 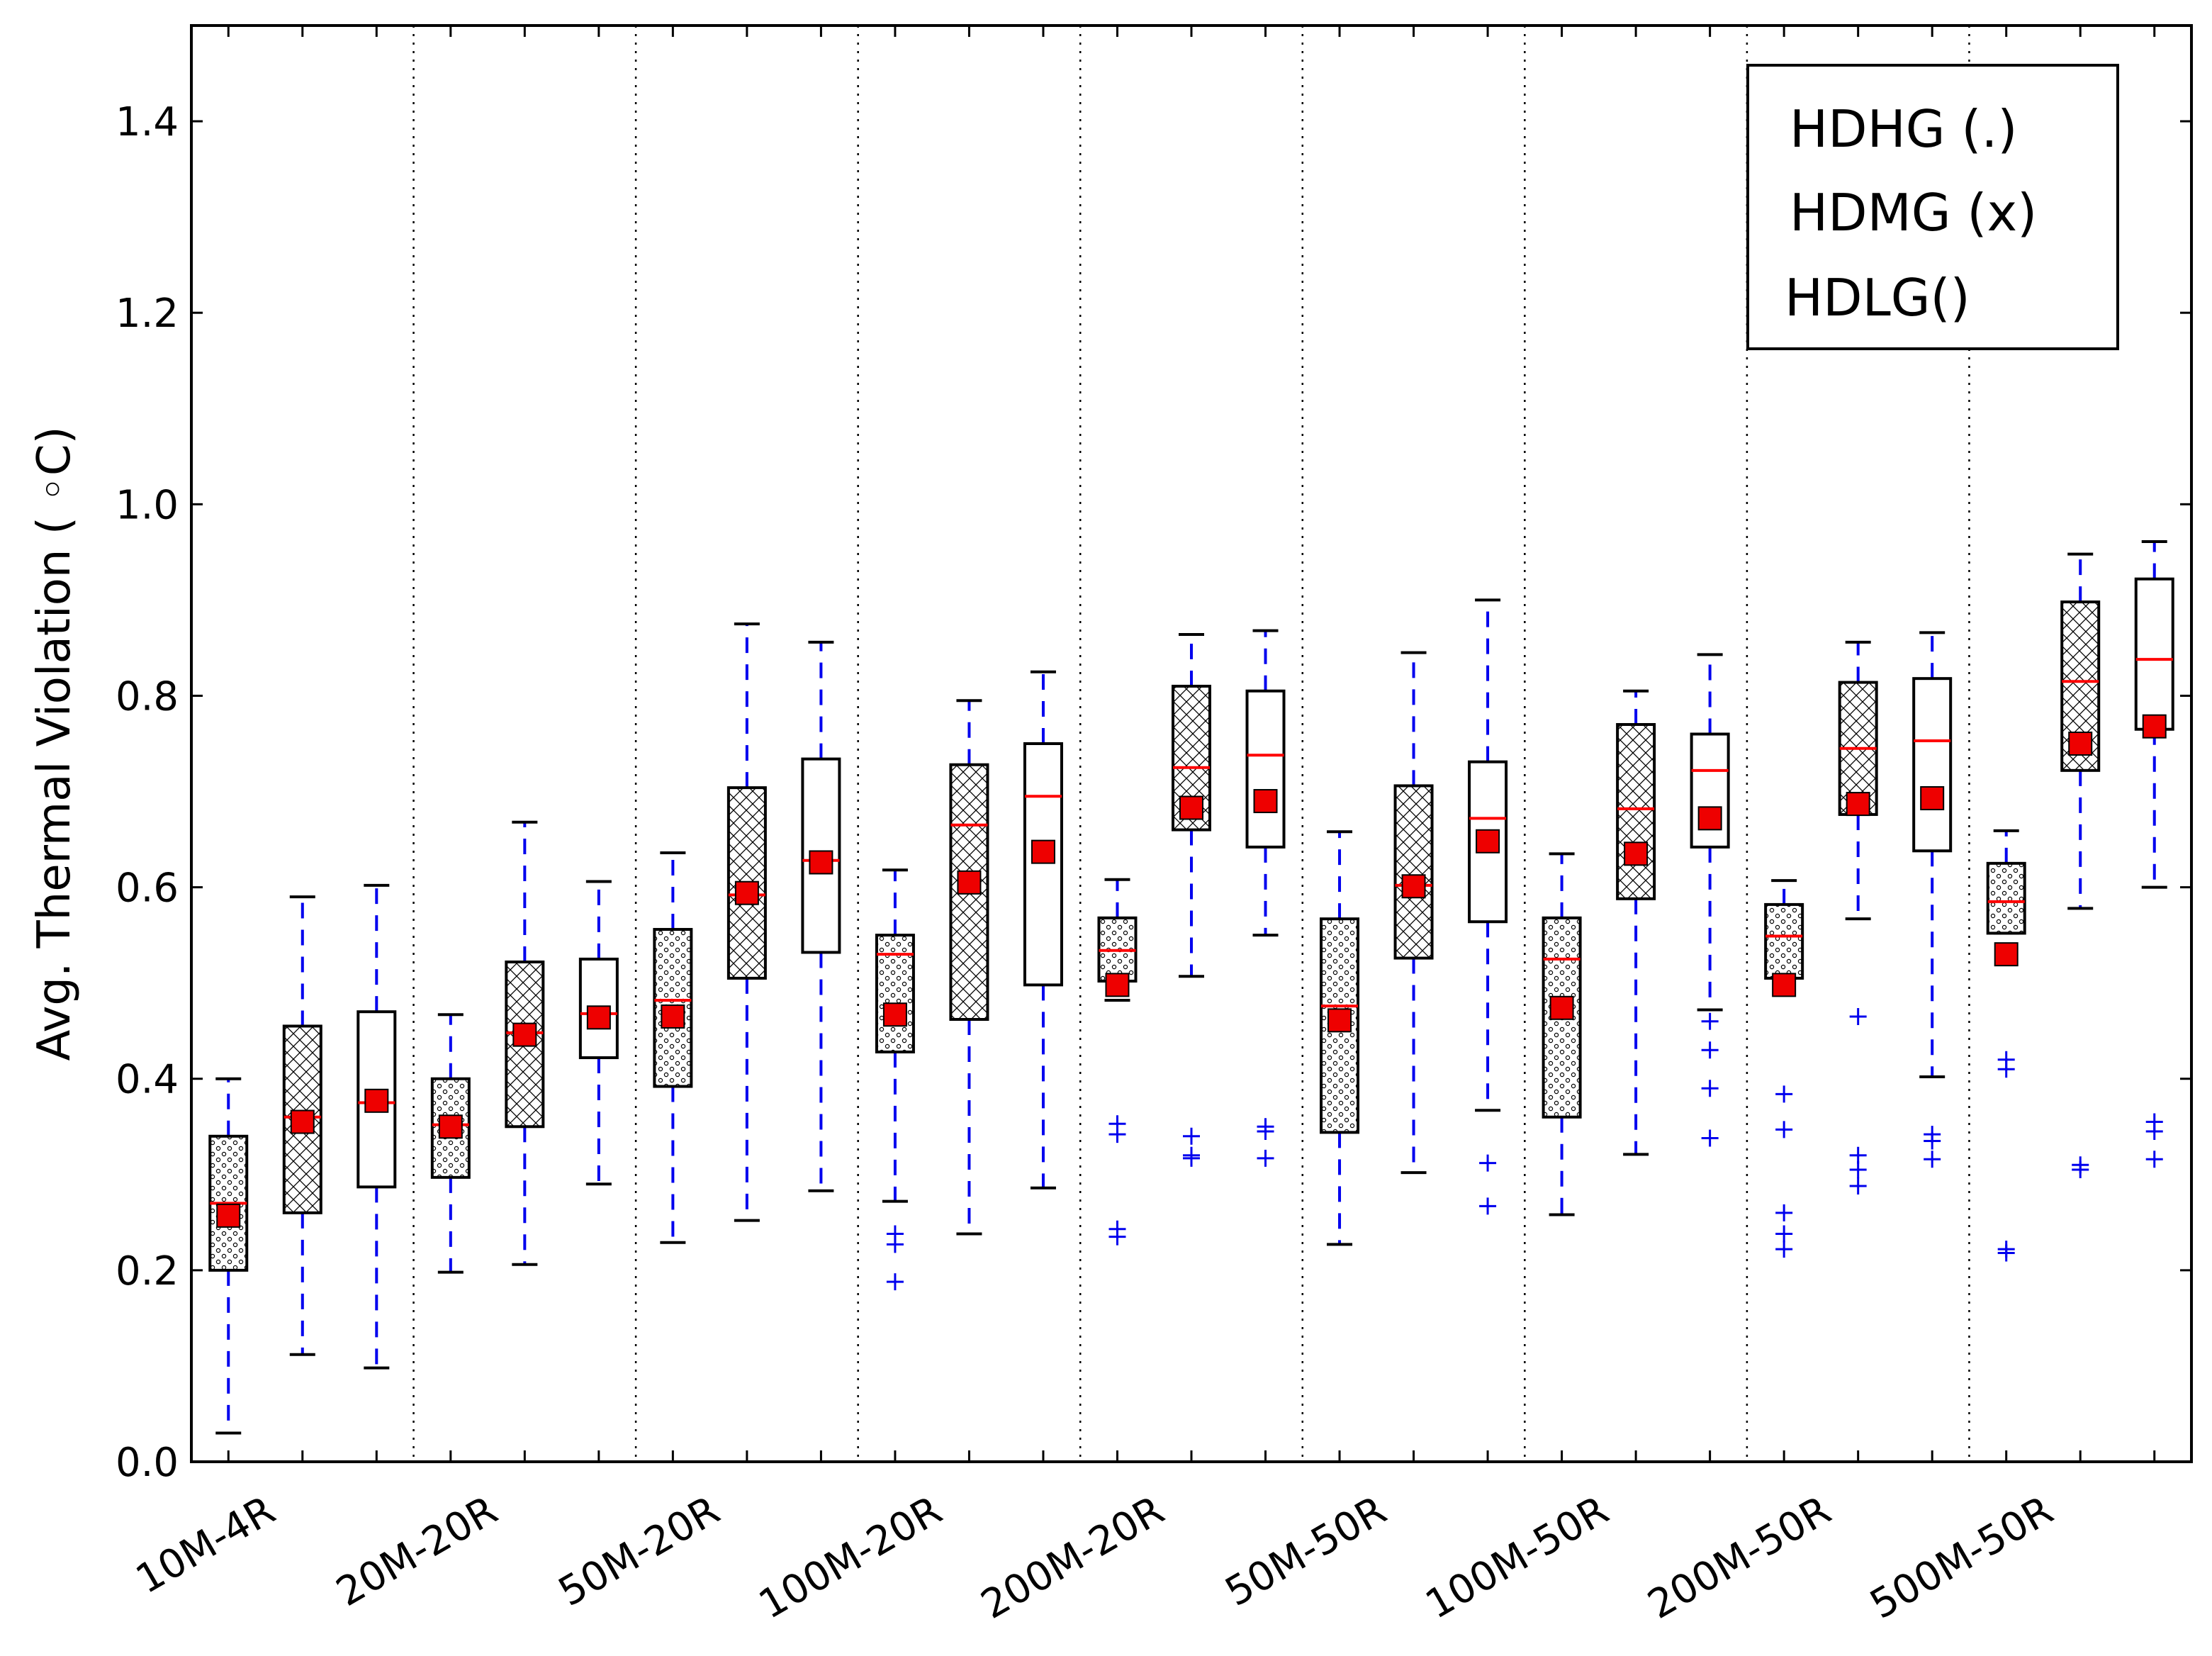 What do you see at coordinates (1517, 1557) in the screenshot?
I see `x-category-label: 100M-50R` at bounding box center [1517, 1557].